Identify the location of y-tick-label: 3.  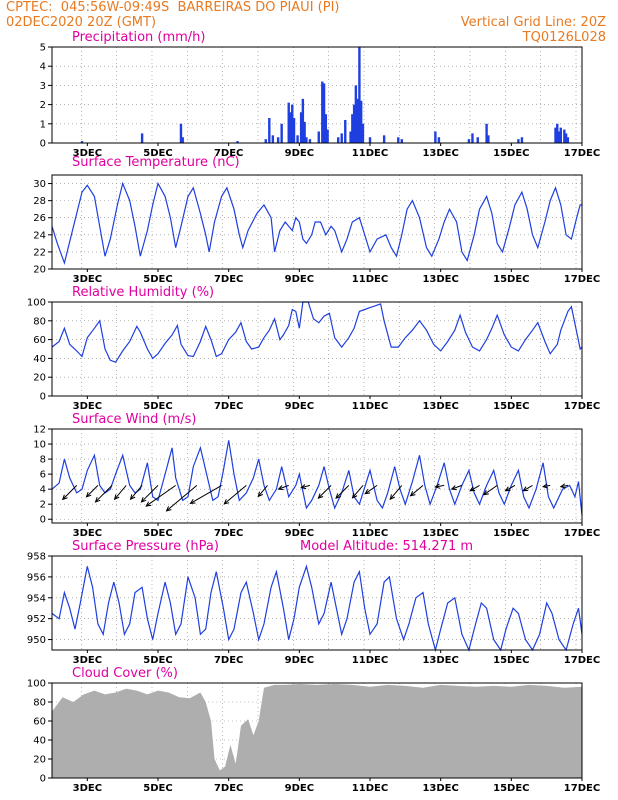
(43, 86).